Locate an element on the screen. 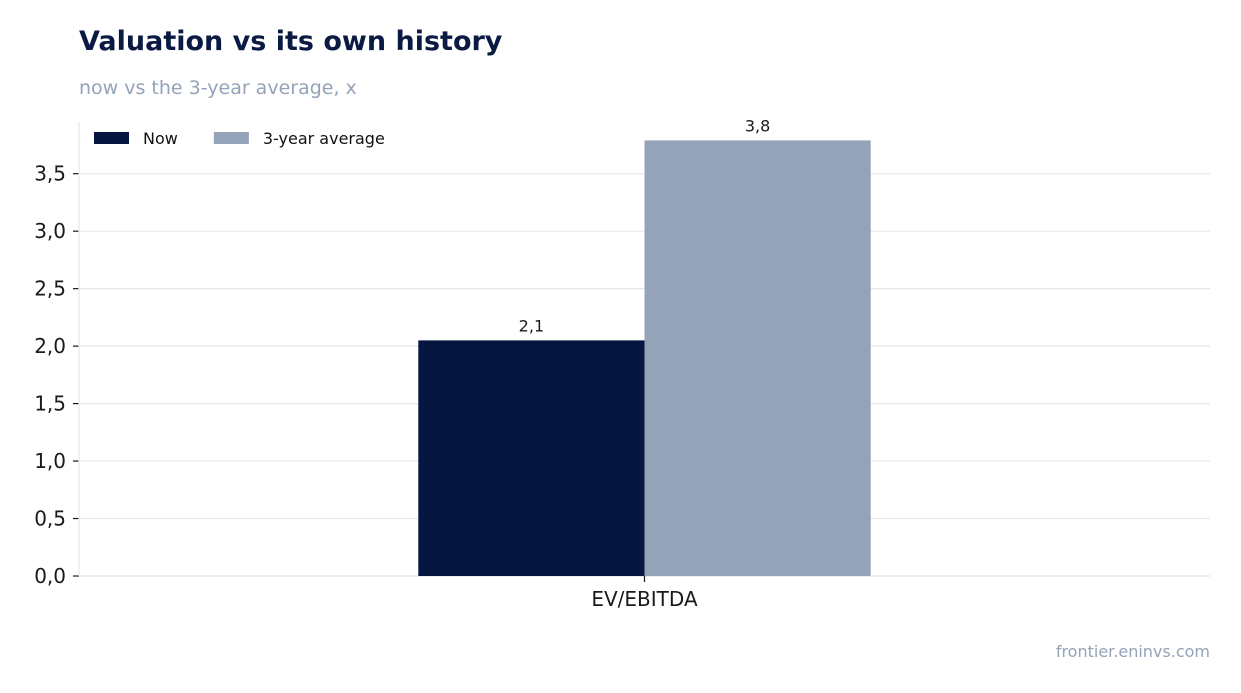 The width and height of the screenshot is (1241, 693). legend-label: 3-year average is located at coordinates (324, 138).